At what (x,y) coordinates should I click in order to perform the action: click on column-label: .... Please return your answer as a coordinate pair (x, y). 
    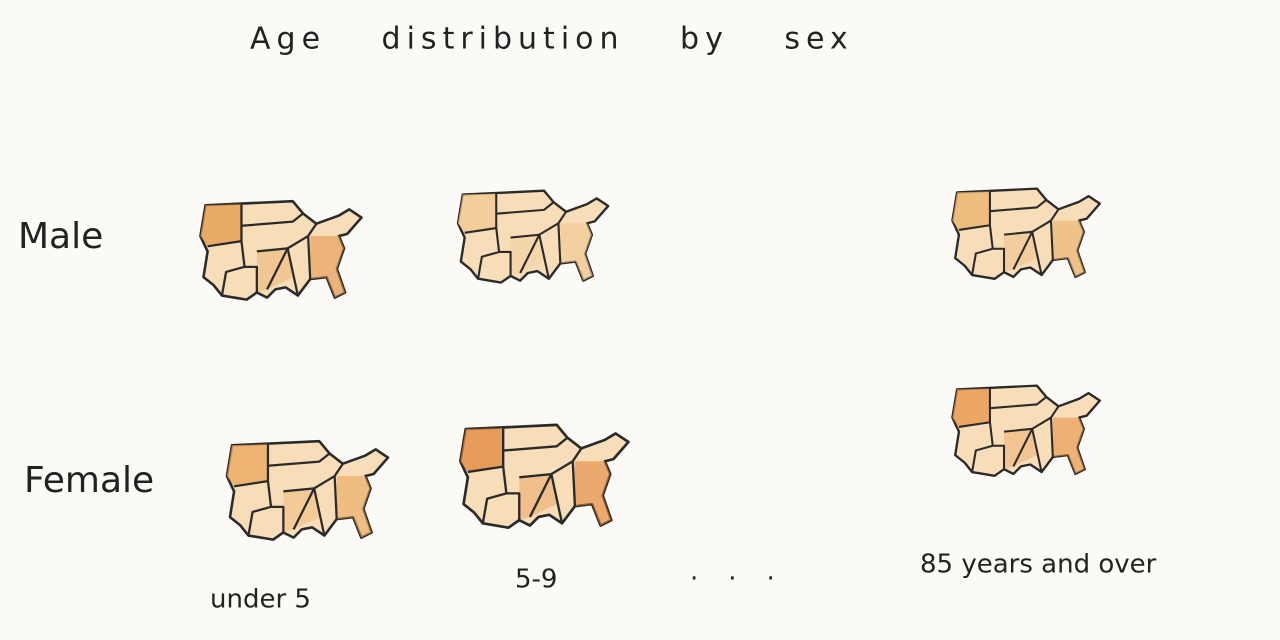
    Looking at the image, I should click on (747, 572).